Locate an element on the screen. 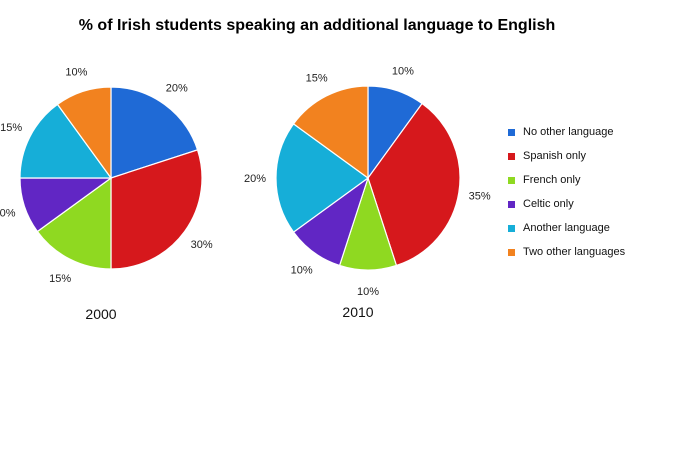  legend-label: Spanish only is located at coordinates (554, 156).